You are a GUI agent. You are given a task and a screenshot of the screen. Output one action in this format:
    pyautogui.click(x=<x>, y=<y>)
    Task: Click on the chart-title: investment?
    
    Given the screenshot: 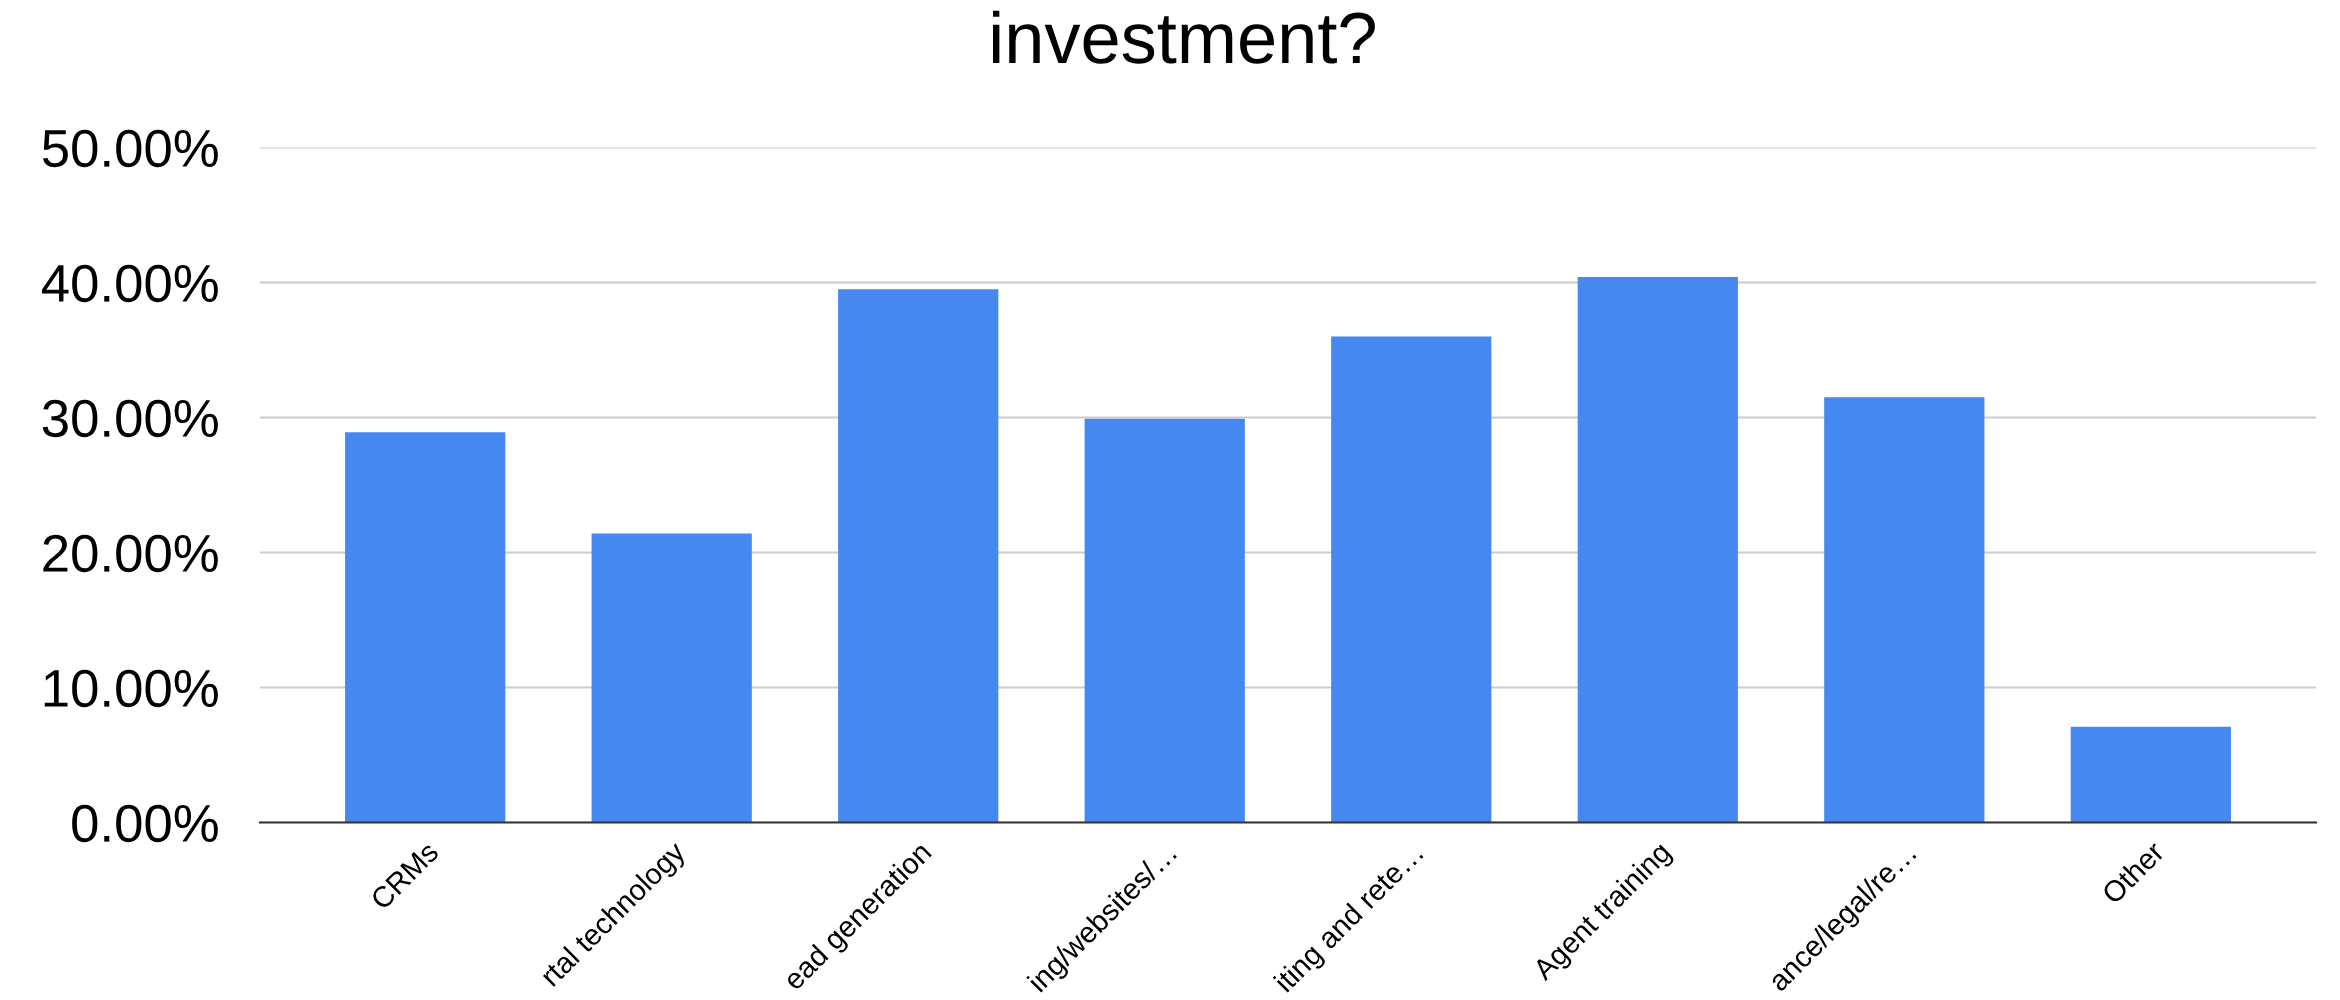 What is the action you would take?
    pyautogui.click(x=1184, y=37)
    